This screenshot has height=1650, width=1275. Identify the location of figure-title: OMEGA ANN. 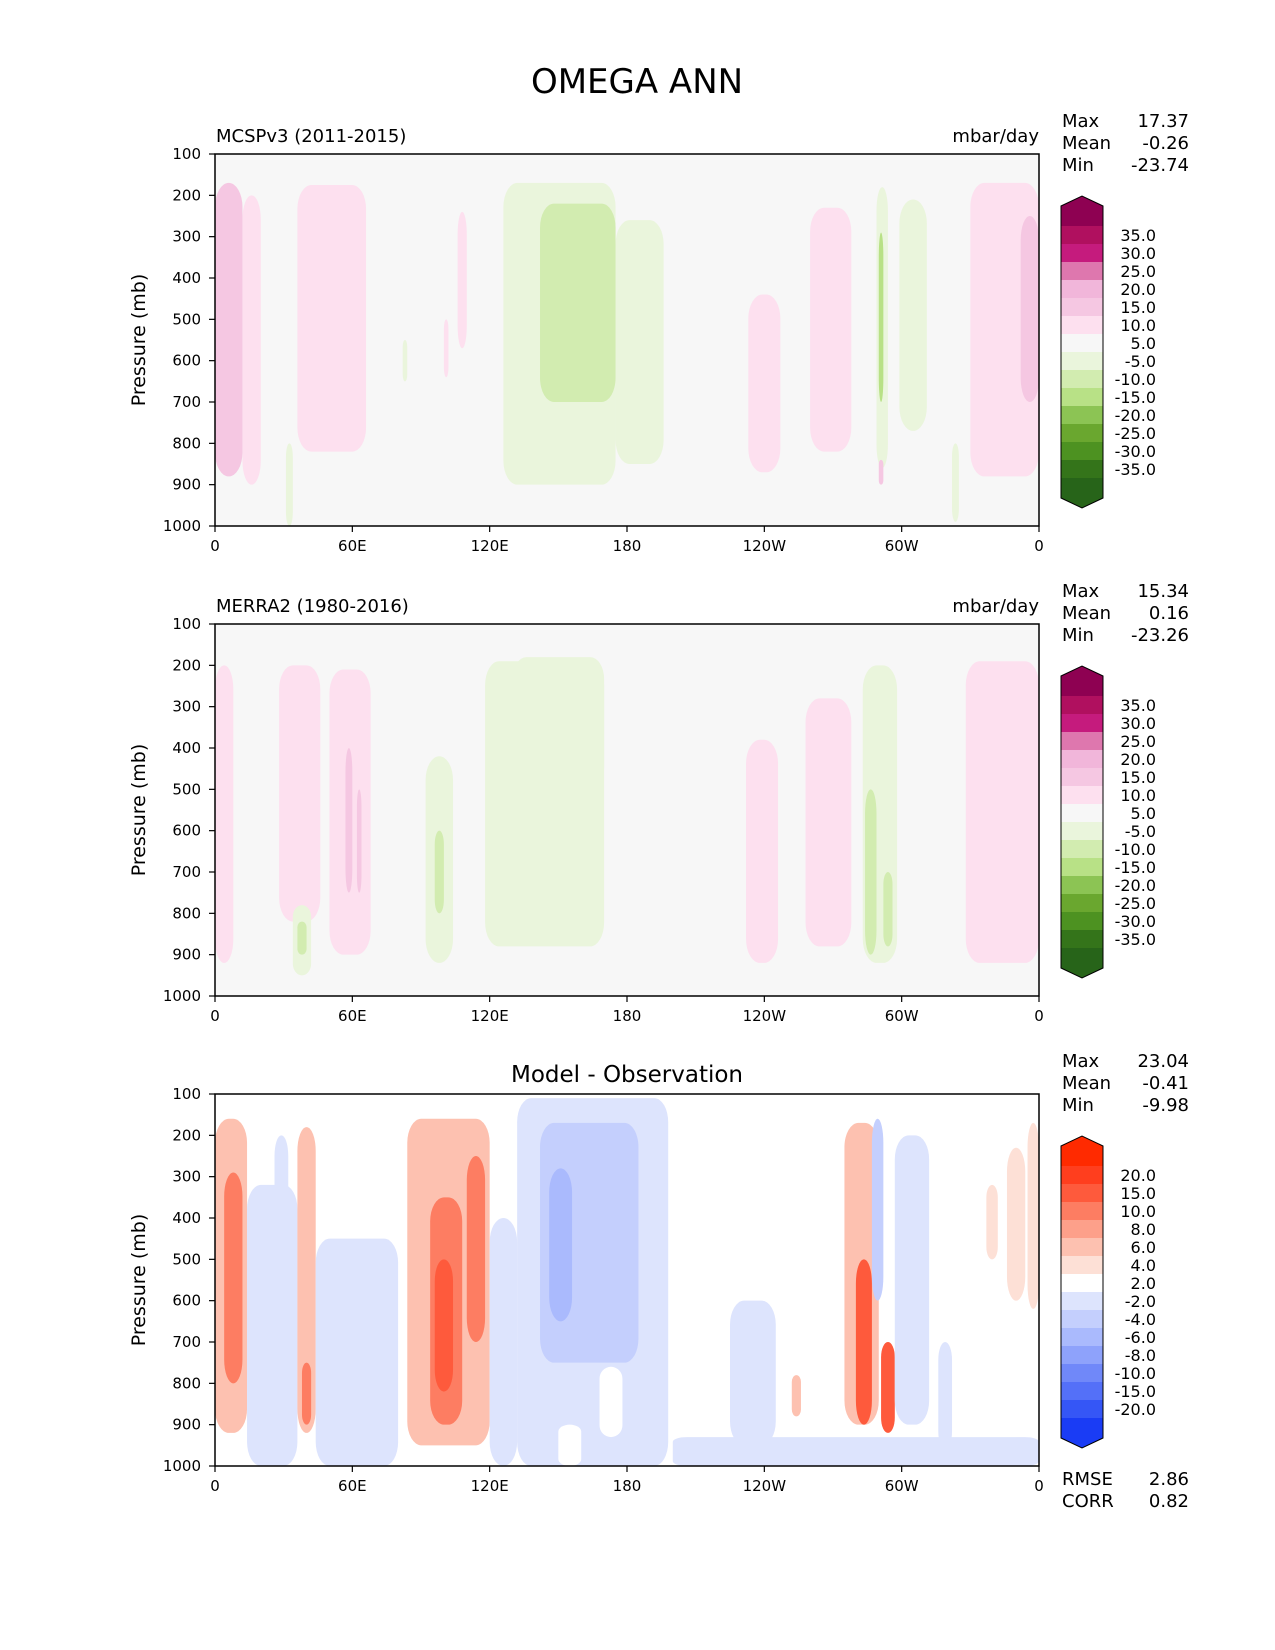
(637, 82).